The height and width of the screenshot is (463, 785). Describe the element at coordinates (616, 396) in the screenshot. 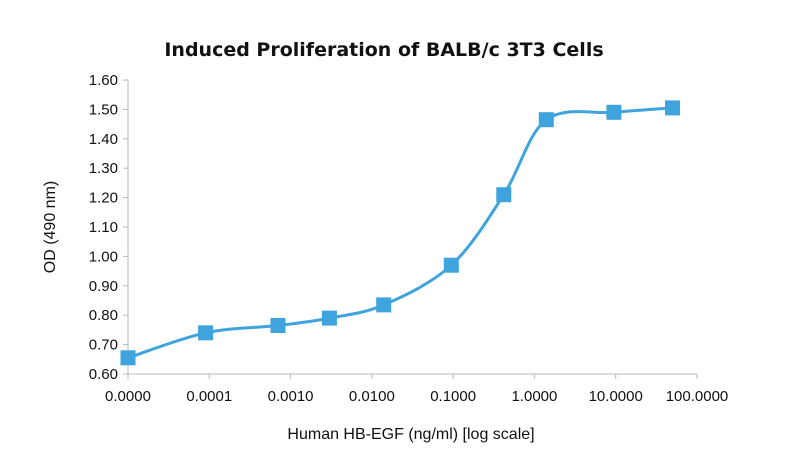

I see `x-tick-label: 10.0000` at that location.